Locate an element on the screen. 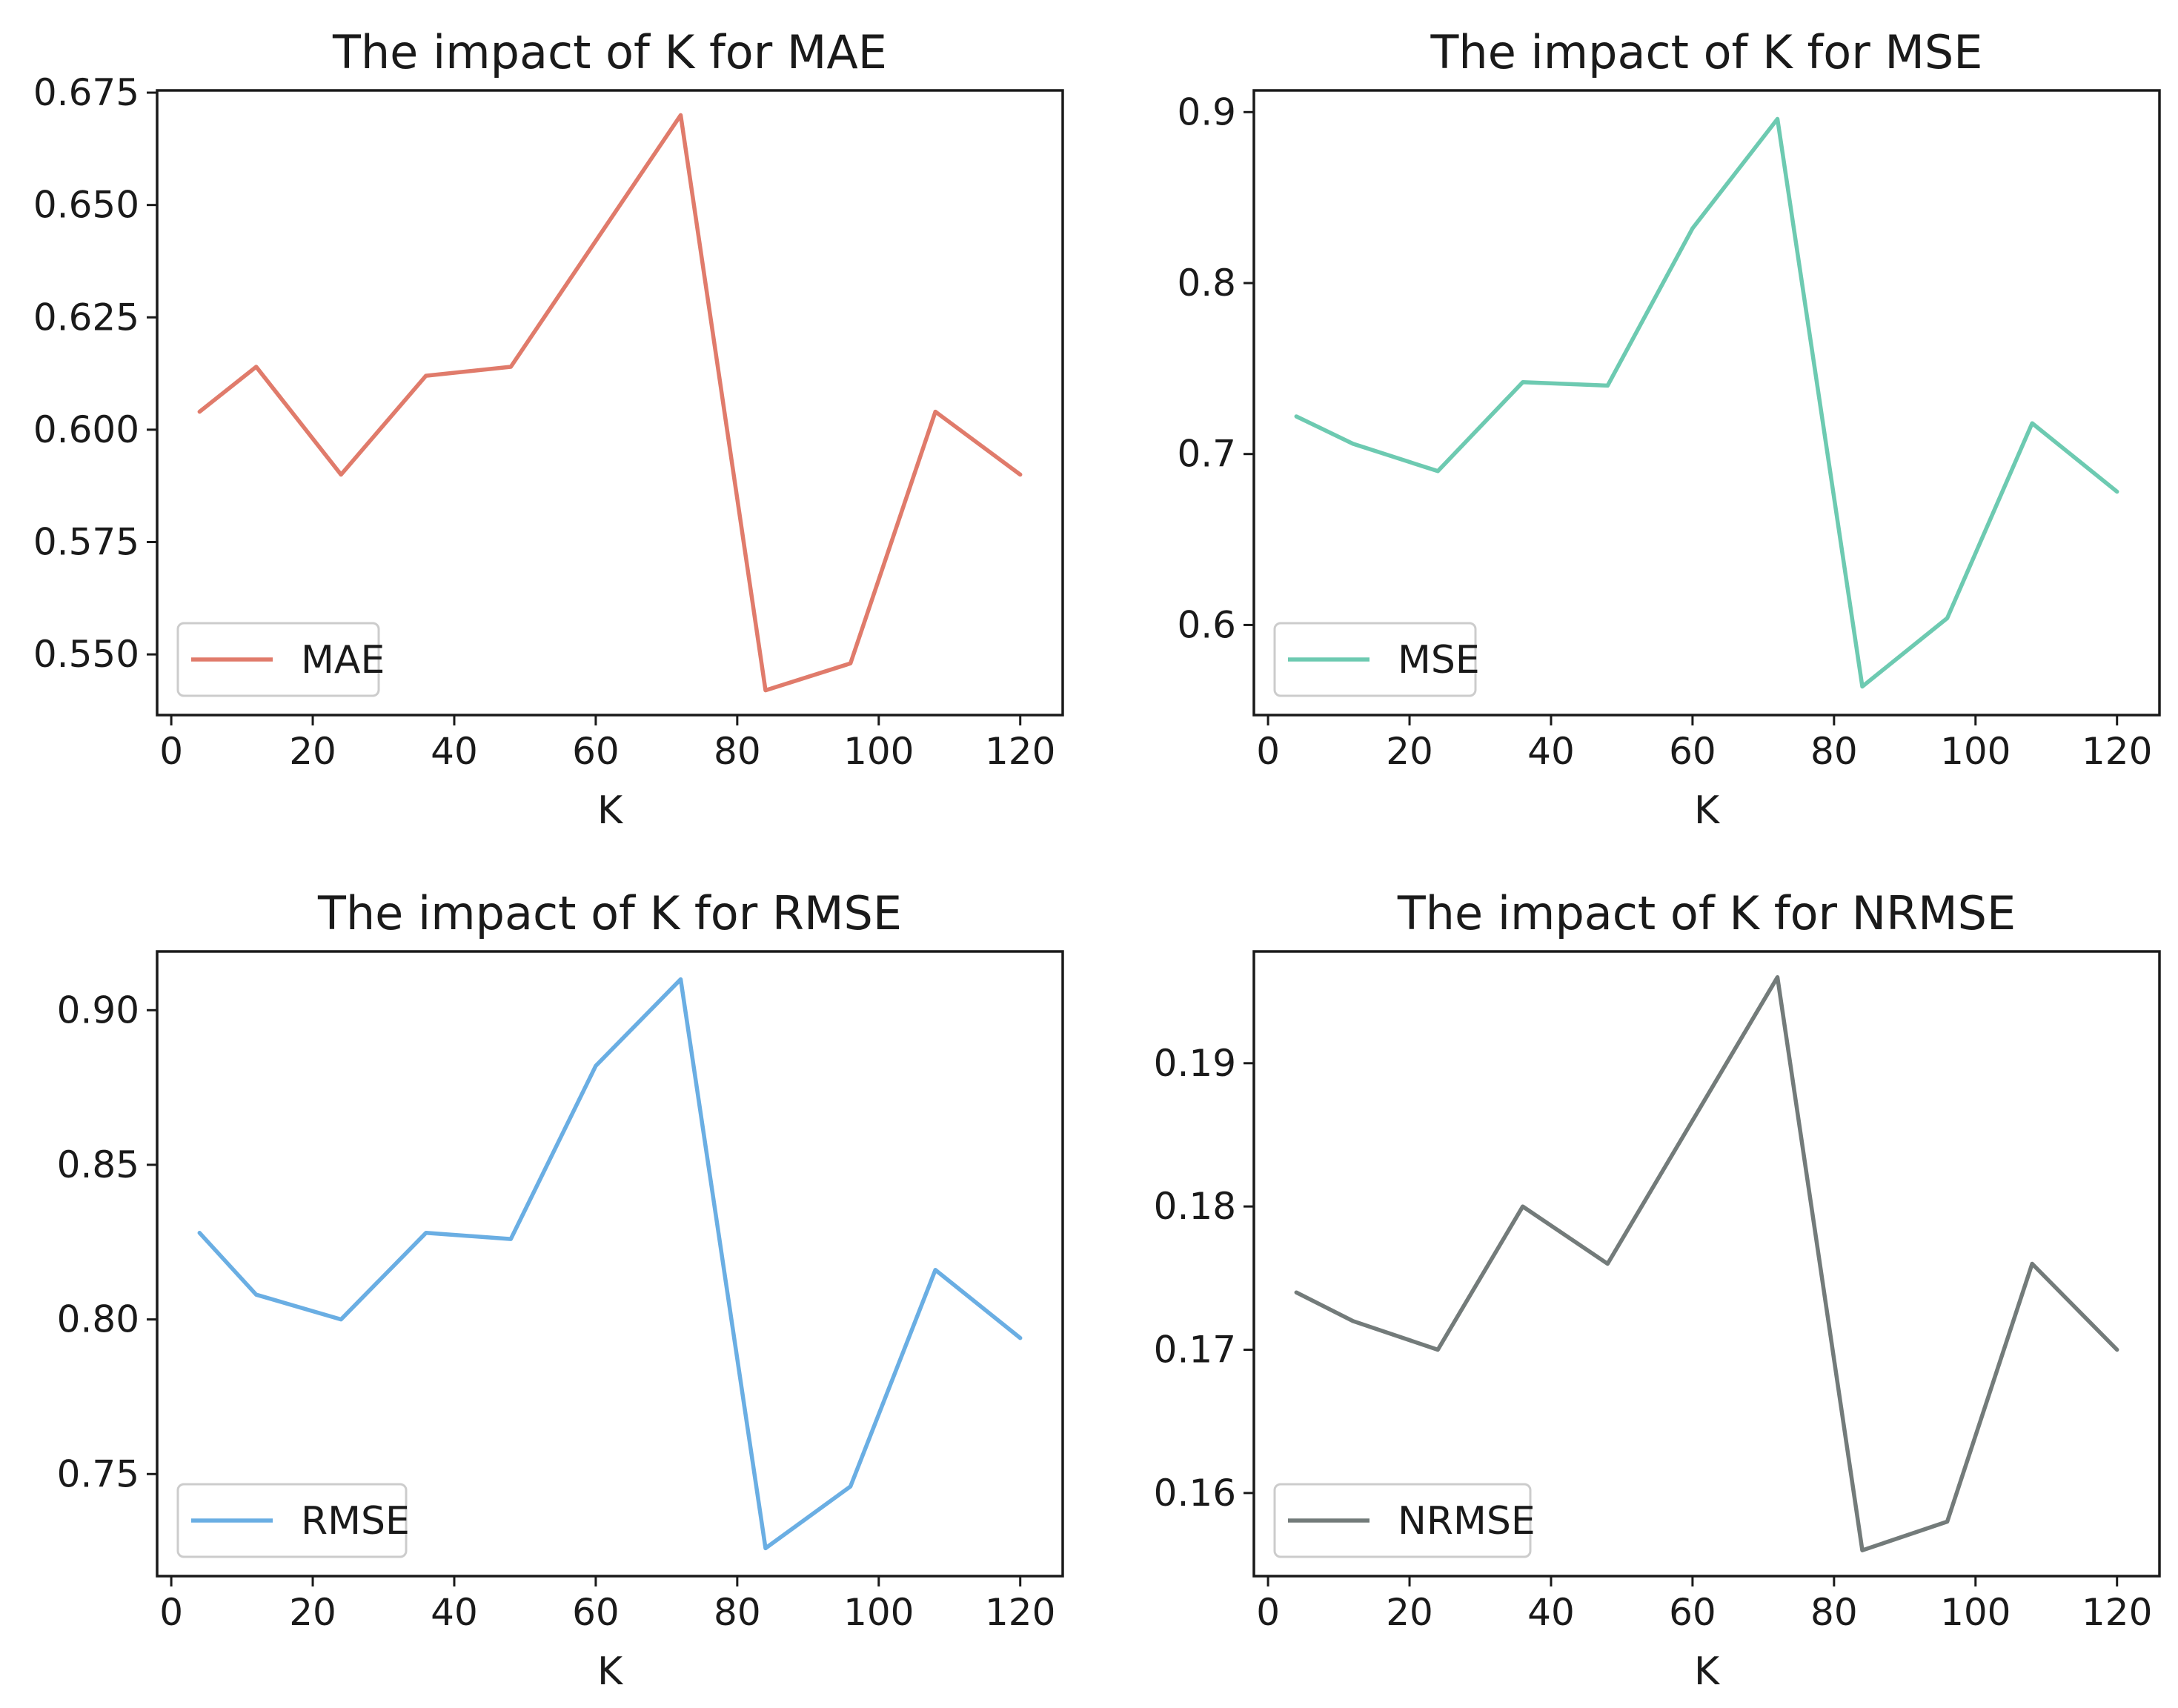 This screenshot has height=1708, width=2178. y-tick-label: 0.625 is located at coordinates (86, 317).